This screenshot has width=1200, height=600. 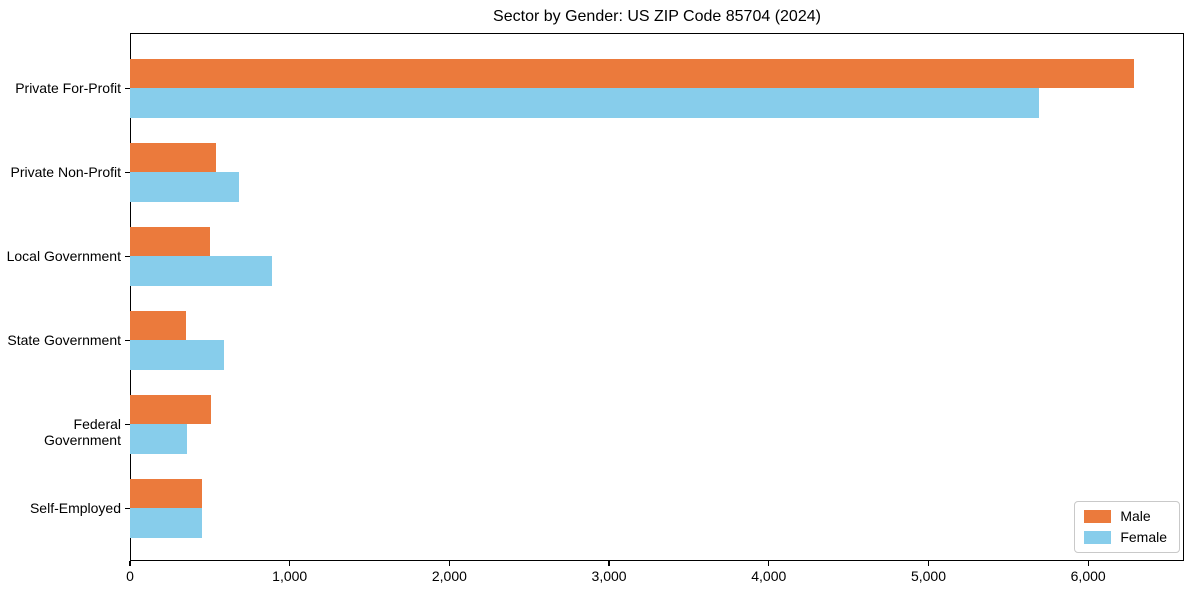 What do you see at coordinates (75, 508) in the screenshot?
I see `y-tick-label: Self-Employed` at bounding box center [75, 508].